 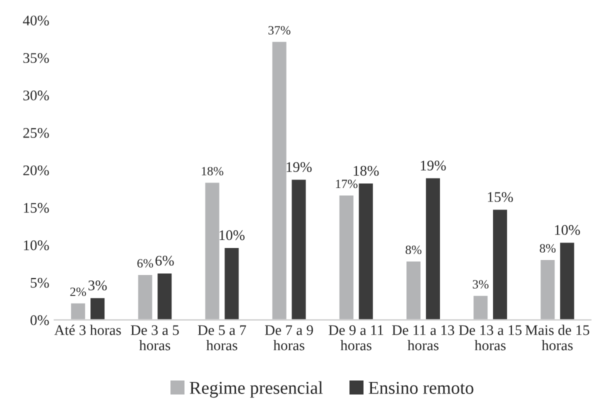 What do you see at coordinates (39, 320) in the screenshot?
I see `y-tick-label: 0%` at bounding box center [39, 320].